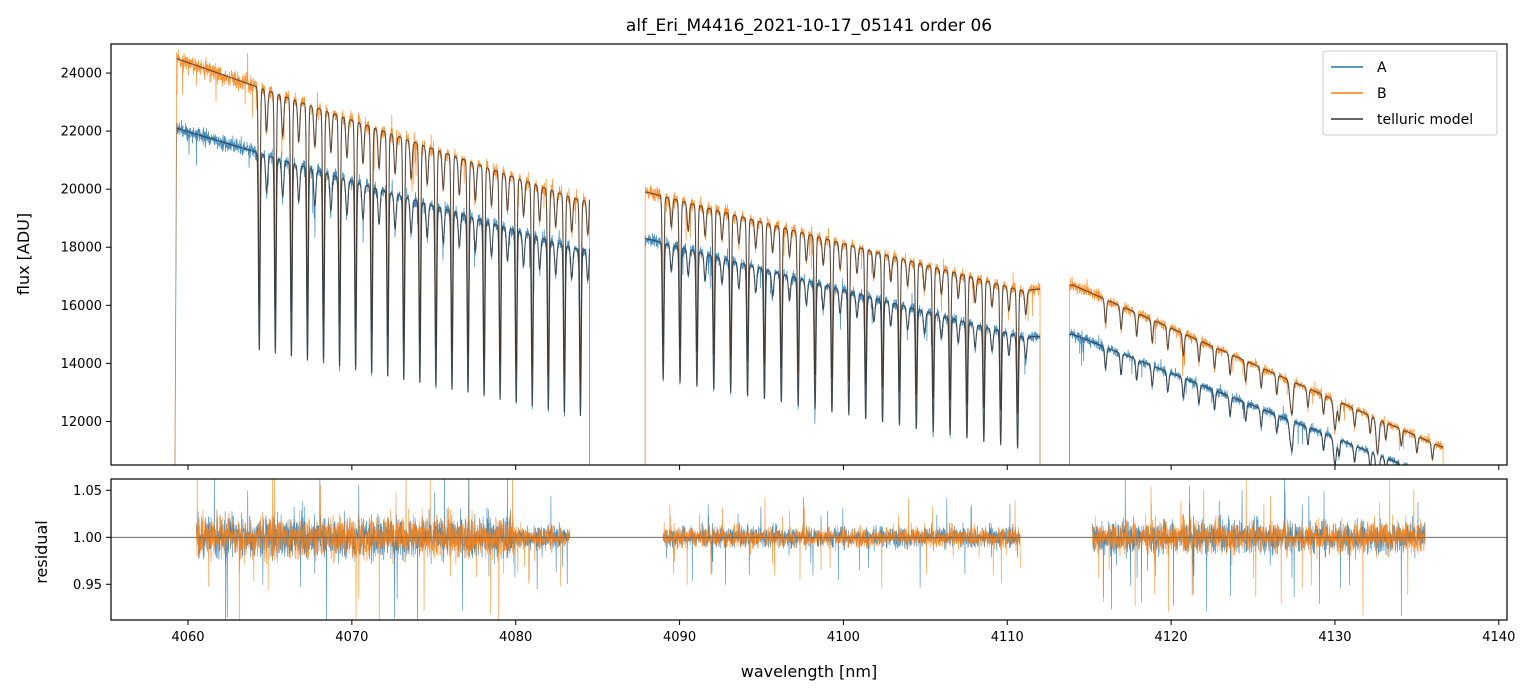  What do you see at coordinates (679, 637) in the screenshot?
I see `xtick-label: 4090` at bounding box center [679, 637].